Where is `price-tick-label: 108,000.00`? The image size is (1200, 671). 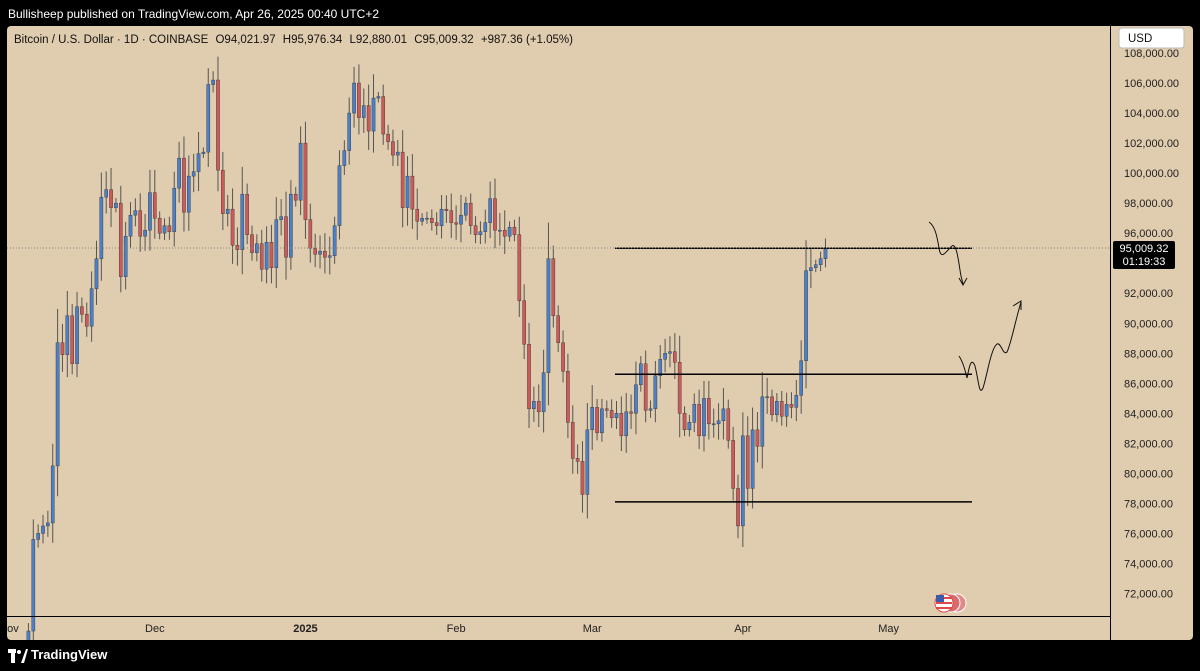
price-tick-label: 108,000.00 is located at coordinates (1151, 54).